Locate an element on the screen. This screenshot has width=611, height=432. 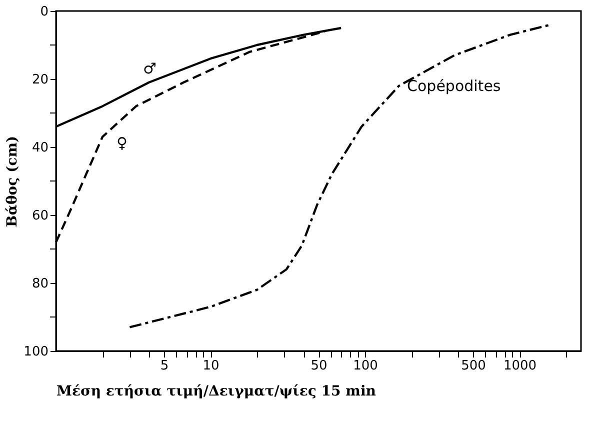
y-axis-title: Βάθος (cm) is located at coordinates (12, 182).